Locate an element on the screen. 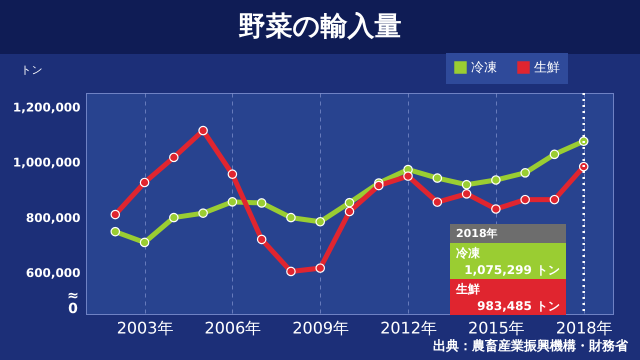 The width and height of the screenshot is (640, 360). x-tick-label: 2012年 is located at coordinates (408, 328).